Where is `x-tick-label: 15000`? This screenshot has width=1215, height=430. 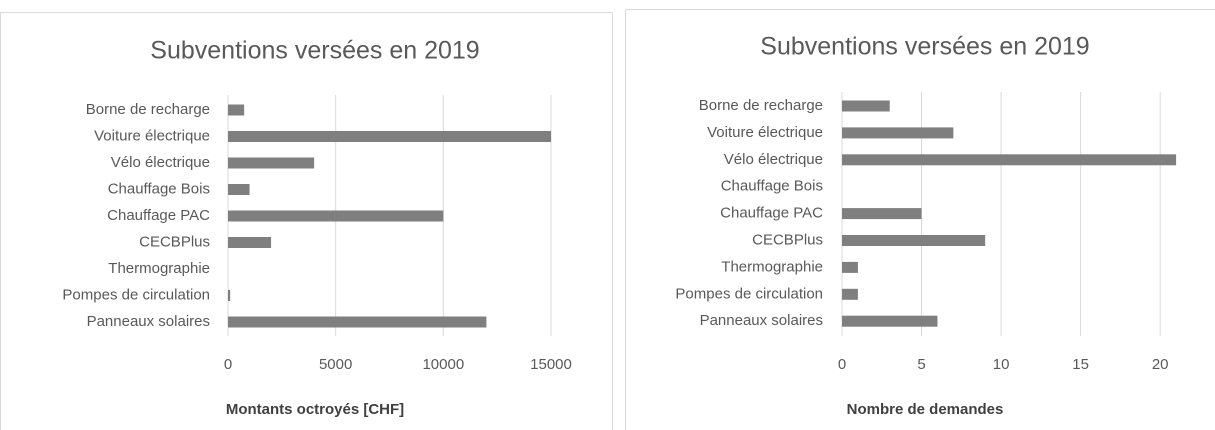
x-tick-label: 15000 is located at coordinates (551, 364).